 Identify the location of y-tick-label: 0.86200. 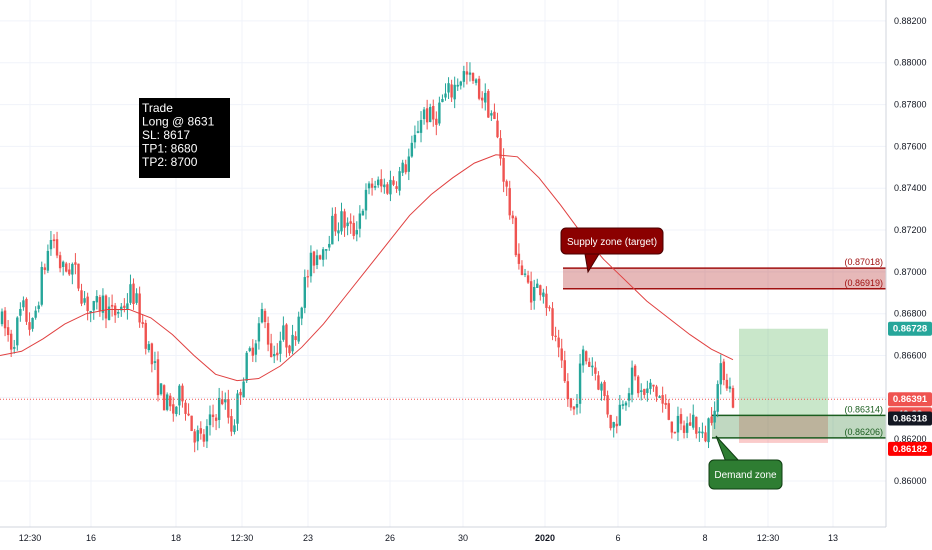
(910, 439).